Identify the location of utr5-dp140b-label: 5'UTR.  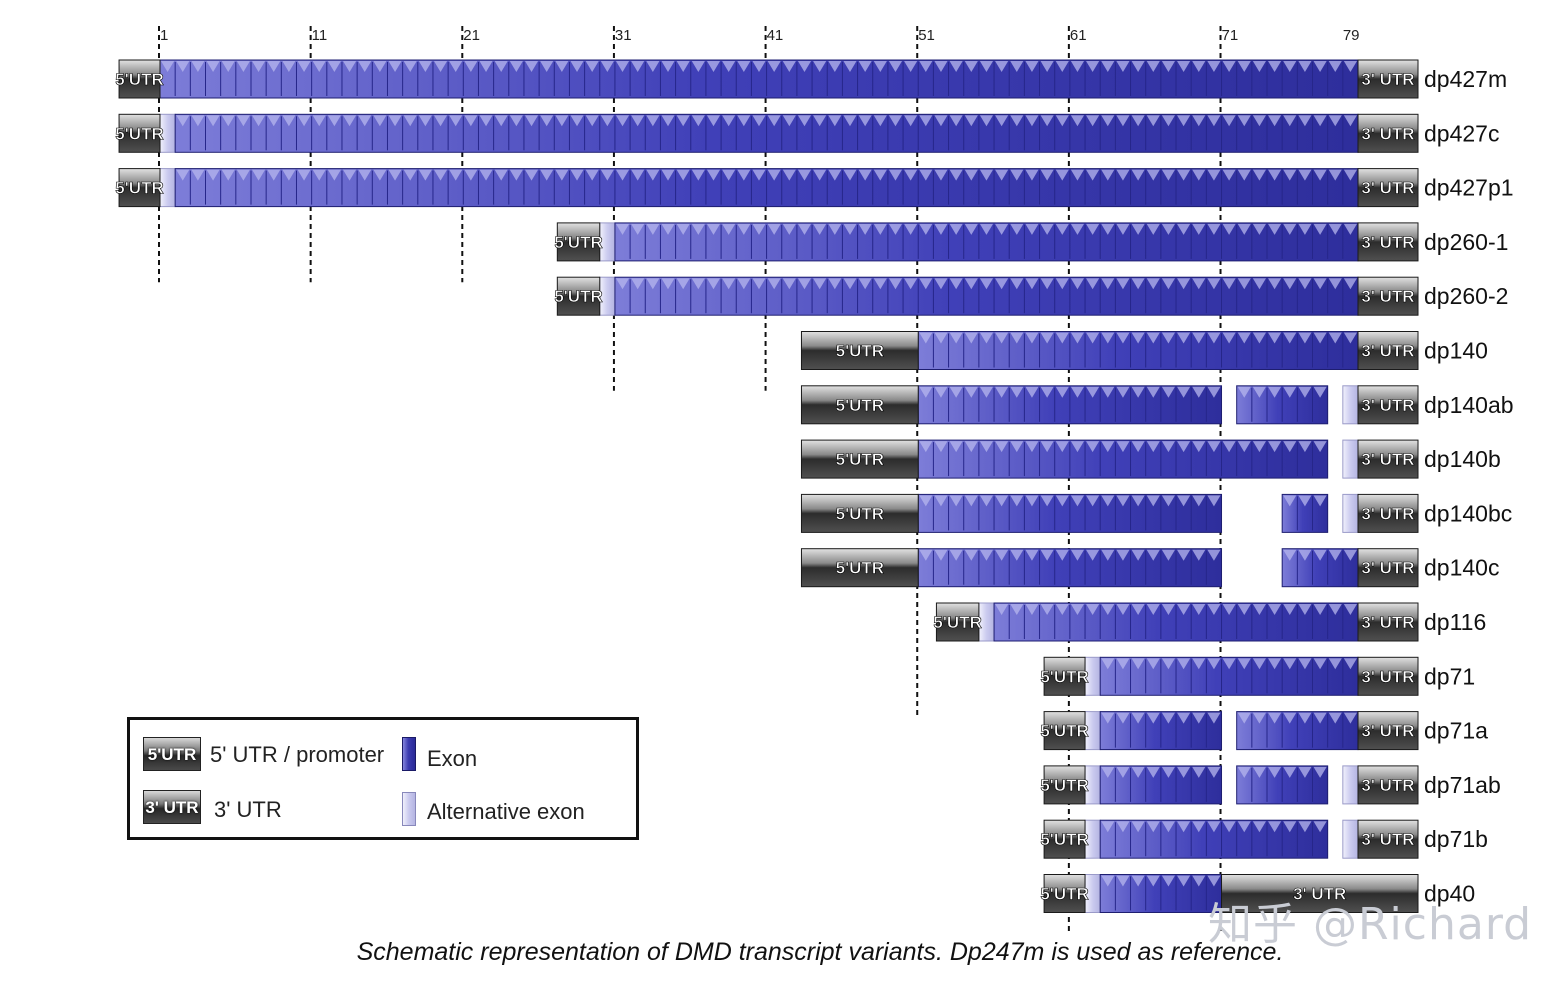
(860, 459).